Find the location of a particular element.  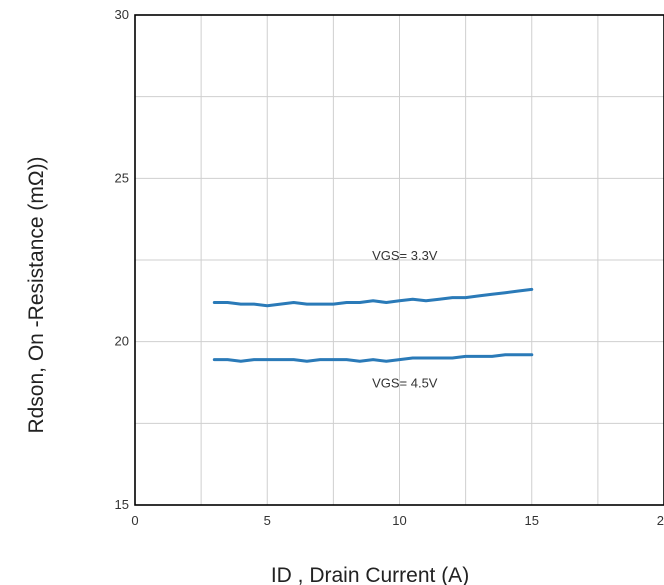

x-tick-label: 10 is located at coordinates (399, 520).